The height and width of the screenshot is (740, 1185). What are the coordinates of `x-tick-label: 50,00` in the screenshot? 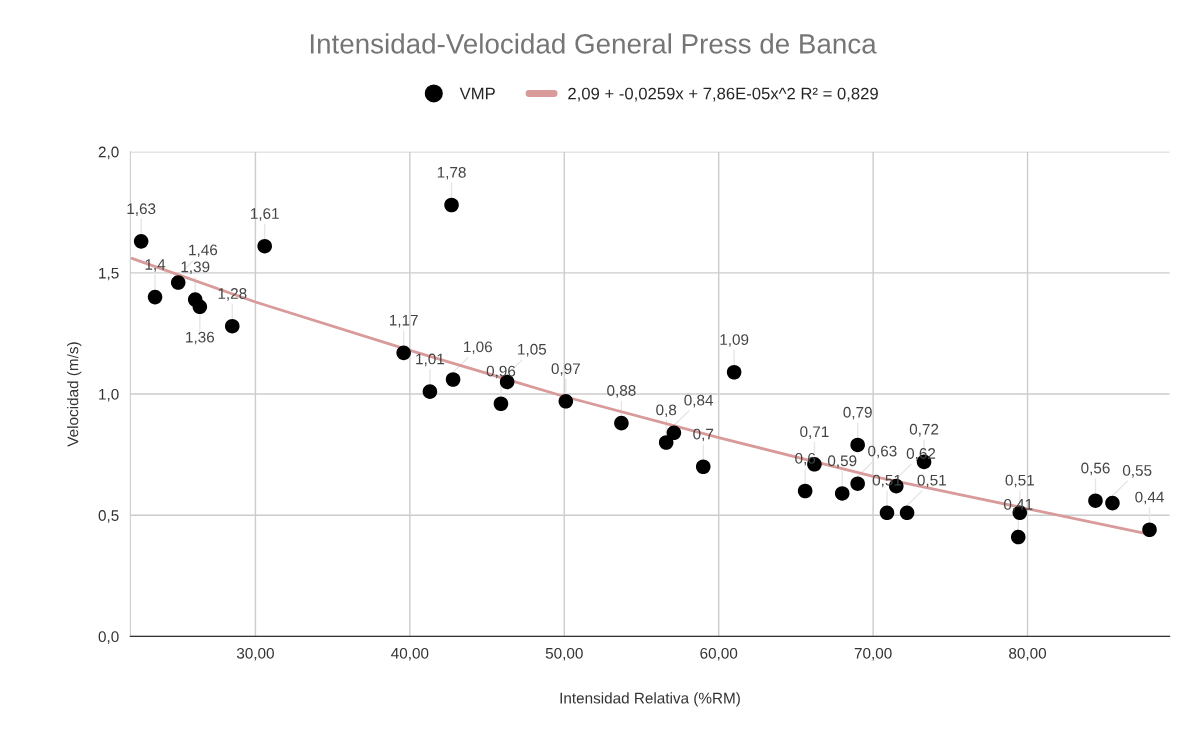 It's located at (564, 654).